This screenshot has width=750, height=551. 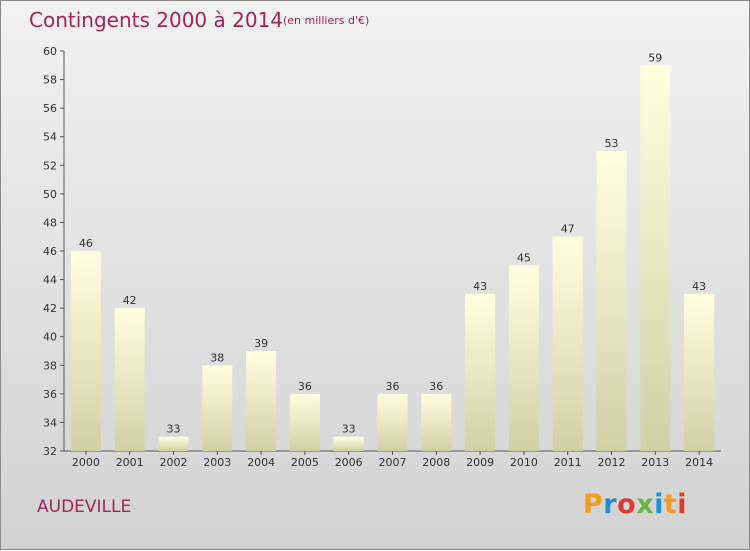 I want to click on y-tick-label: 44, so click(x=50, y=280).